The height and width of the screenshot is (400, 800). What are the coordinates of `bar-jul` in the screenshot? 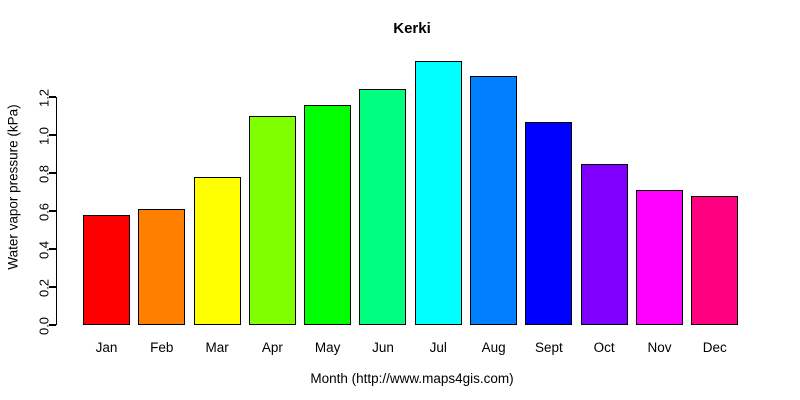 It's located at (438, 192).